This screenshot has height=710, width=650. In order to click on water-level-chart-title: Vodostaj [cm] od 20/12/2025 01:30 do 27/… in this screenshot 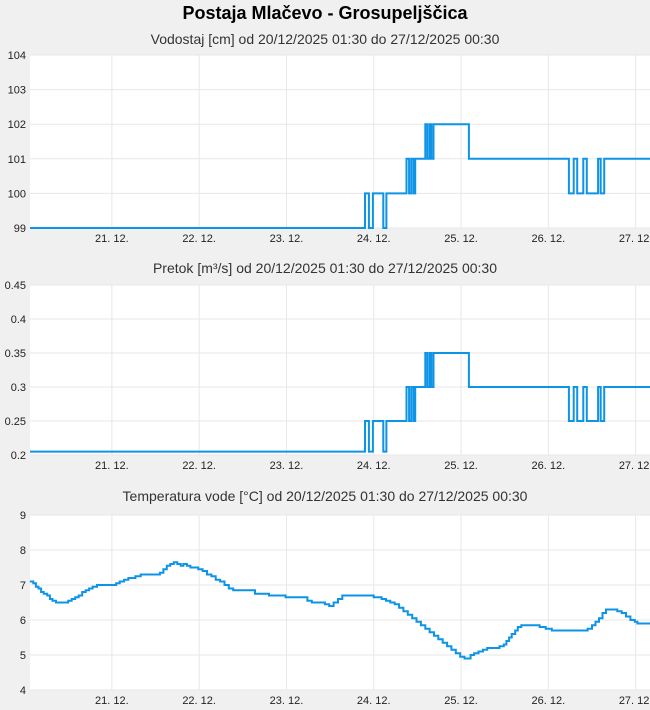, I will do `click(325, 39)`.